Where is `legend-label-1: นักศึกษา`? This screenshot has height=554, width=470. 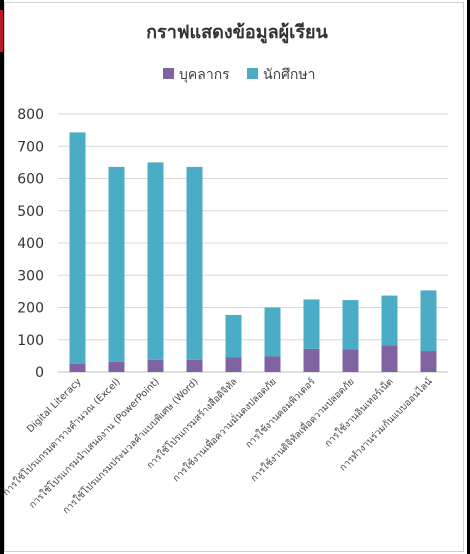 legend-label-1: นักศึกษา is located at coordinates (289, 75).